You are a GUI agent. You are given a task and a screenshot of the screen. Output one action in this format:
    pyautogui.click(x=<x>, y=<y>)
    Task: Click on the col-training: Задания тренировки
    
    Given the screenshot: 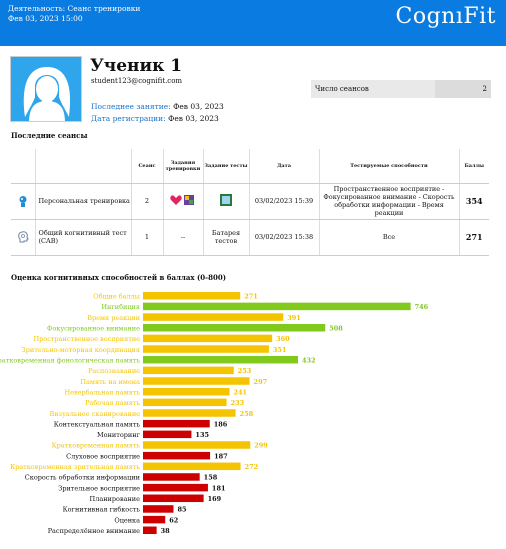 What is the action you would take?
    pyautogui.click(x=182, y=166)
    